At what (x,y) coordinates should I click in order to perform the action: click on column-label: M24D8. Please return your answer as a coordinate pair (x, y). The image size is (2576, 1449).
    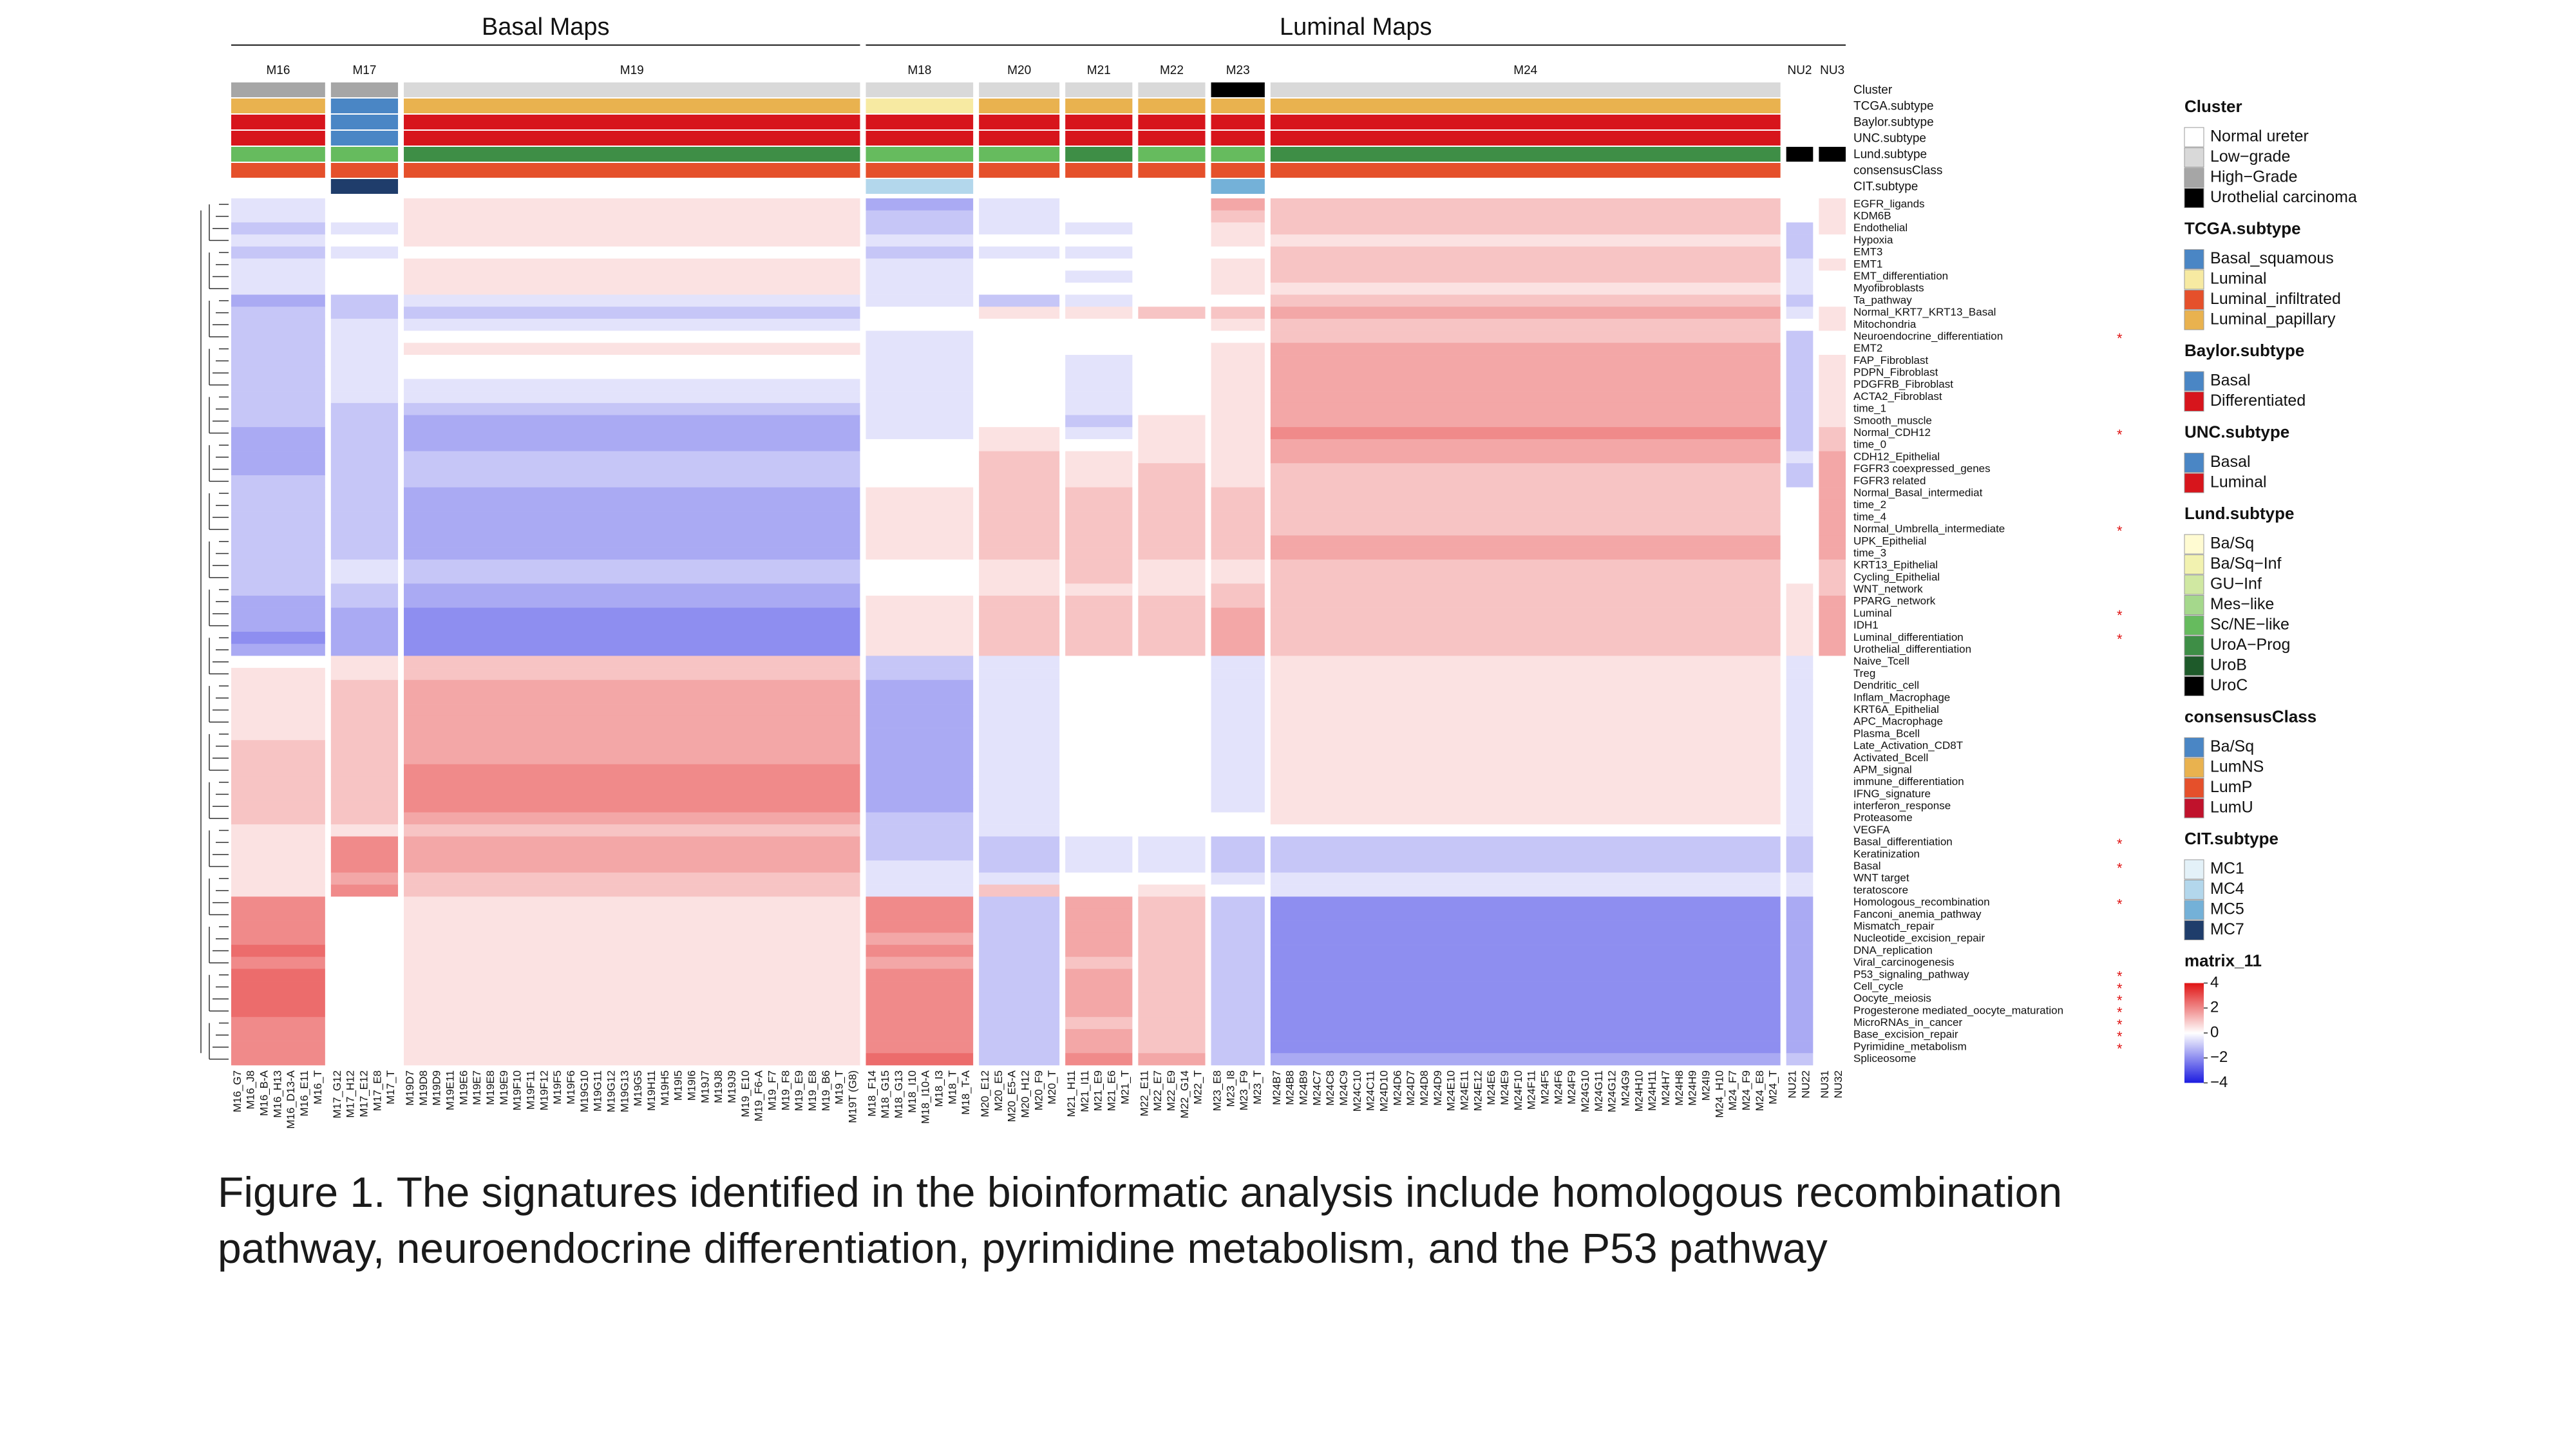
    Looking at the image, I should click on (1424, 1088).